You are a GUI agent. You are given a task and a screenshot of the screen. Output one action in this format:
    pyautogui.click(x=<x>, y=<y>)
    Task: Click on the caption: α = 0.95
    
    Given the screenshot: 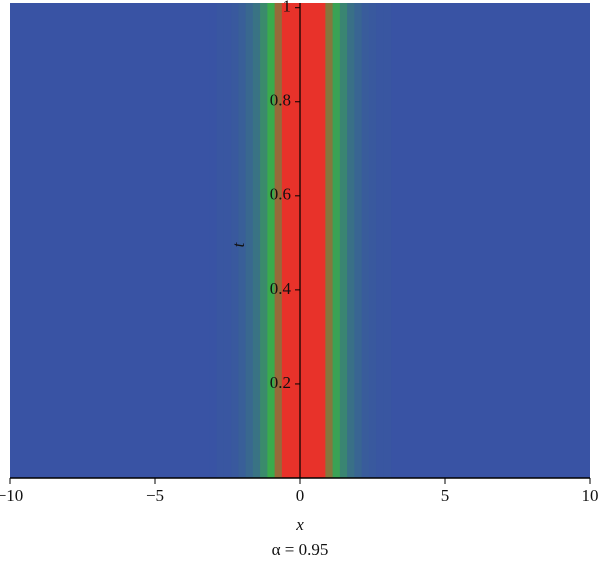 What is the action you would take?
    pyautogui.click(x=300, y=549)
    